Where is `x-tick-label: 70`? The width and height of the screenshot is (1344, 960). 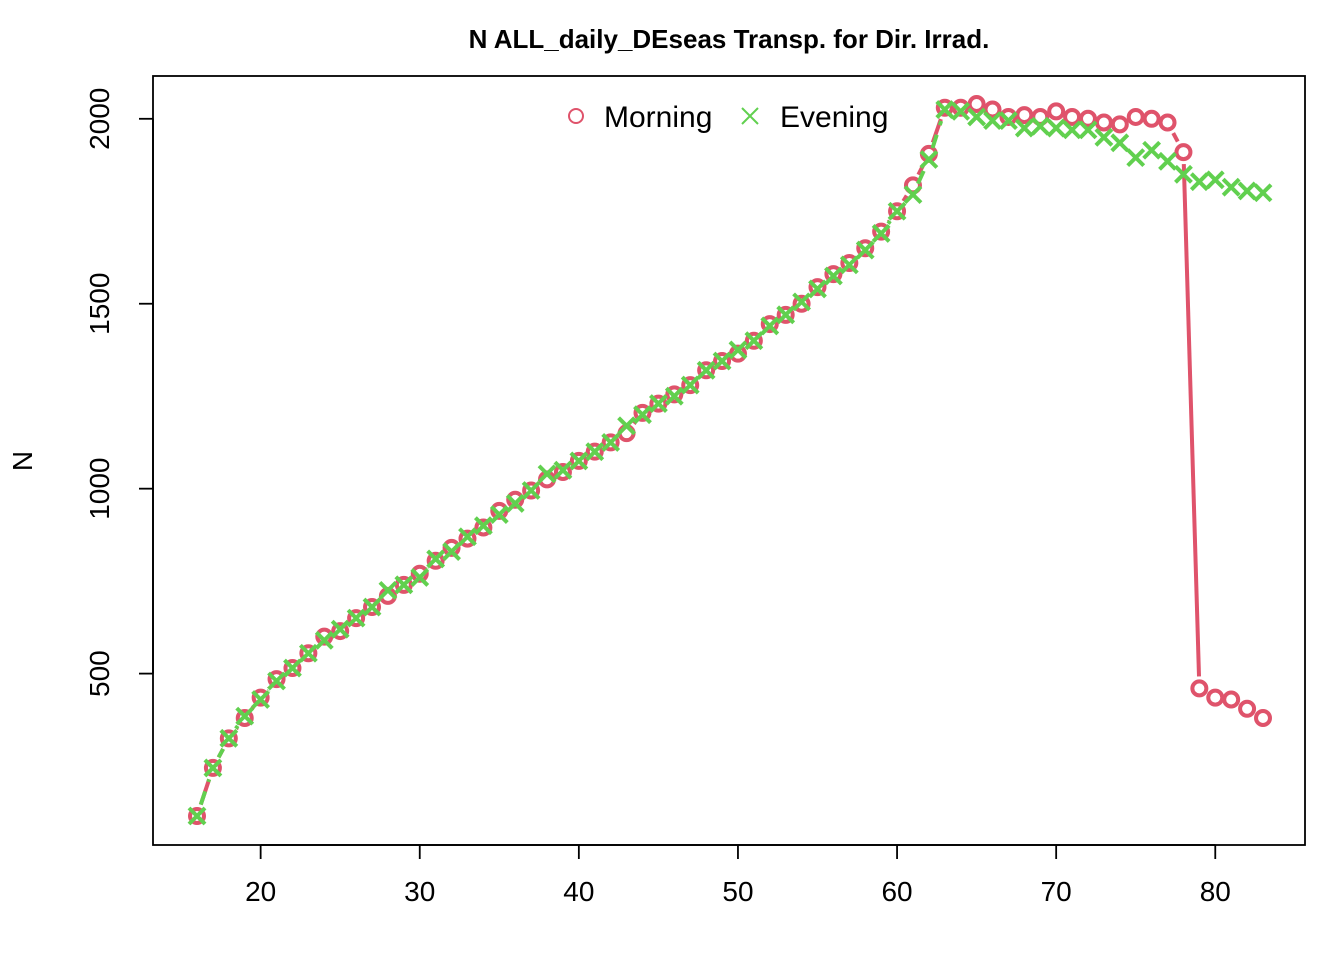
x-tick-label: 70 is located at coordinates (1056, 891).